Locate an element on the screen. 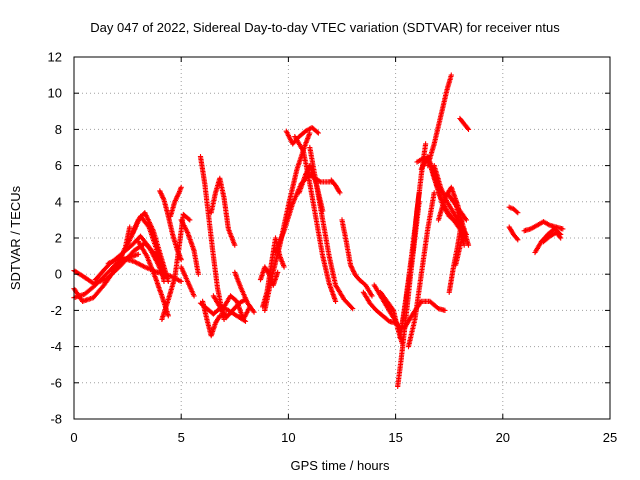 The height and width of the screenshot is (480, 640). y-tick-label: 10 is located at coordinates (55, 93).